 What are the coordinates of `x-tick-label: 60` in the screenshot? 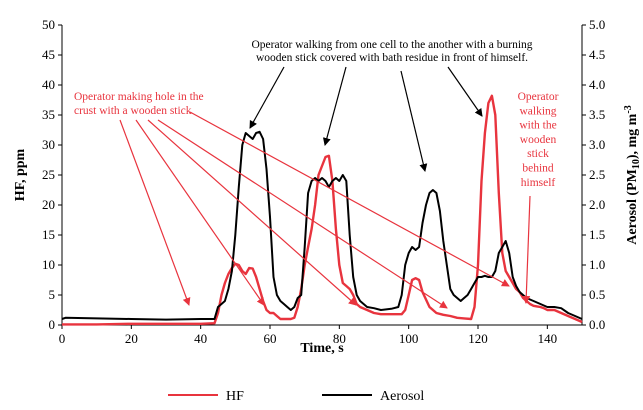 It's located at (270, 338).